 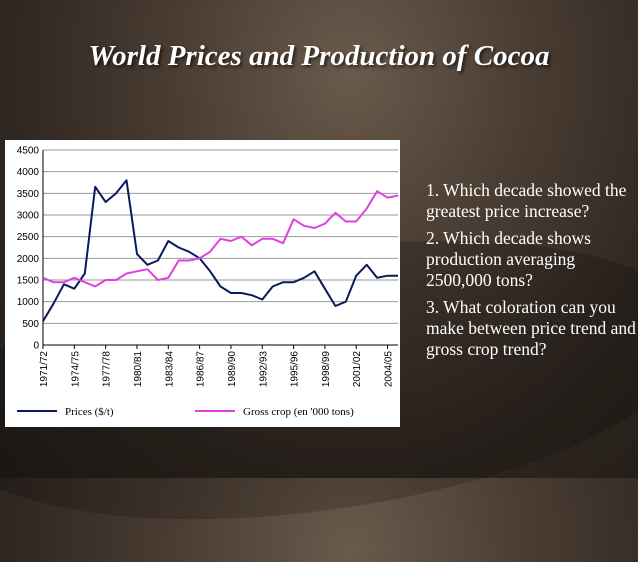 I want to click on x-tick-label: 2004/05, so click(x=389, y=369).